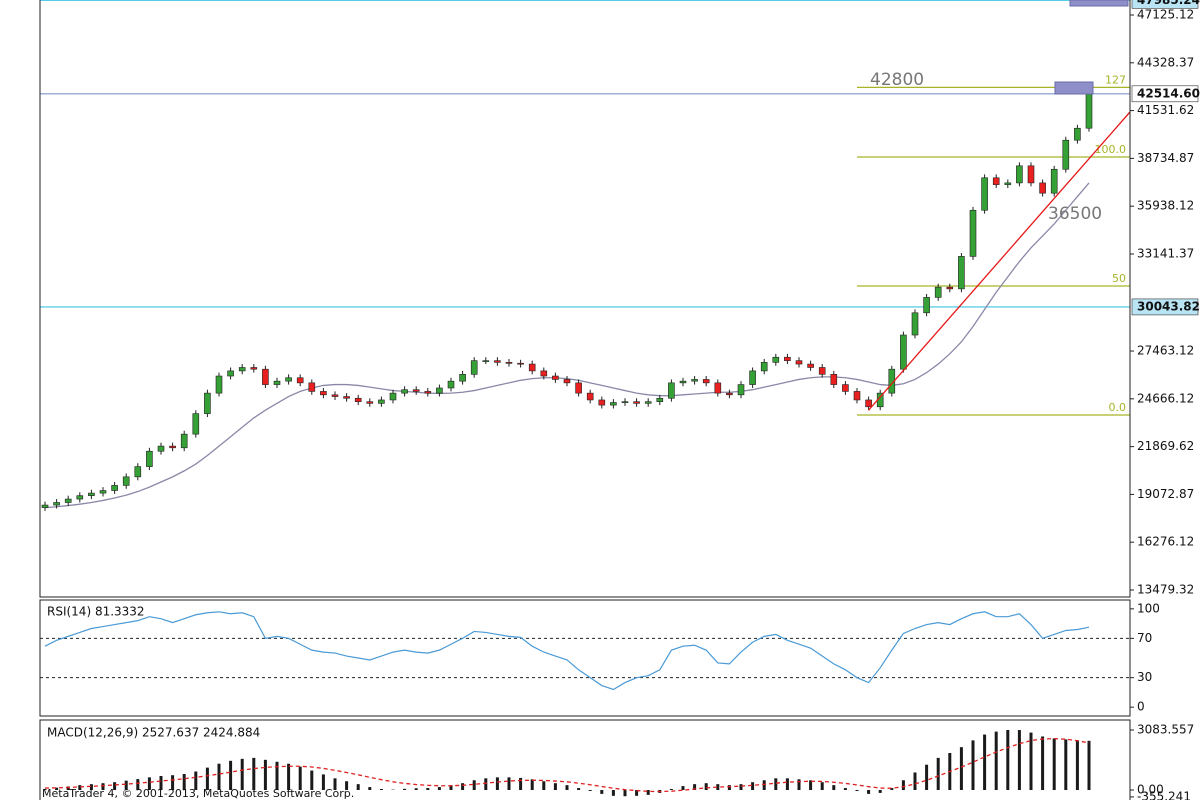 The image size is (1200, 804). Describe the element at coordinates (1165, 351) in the screenshot. I see `y-tick-label: 27463.12` at that location.